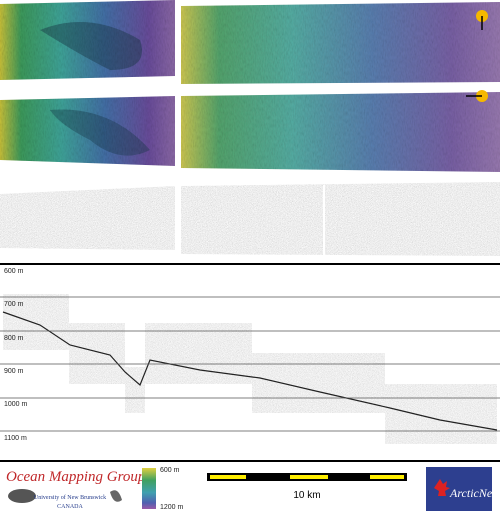 Image resolution: width=500 pixels, height=515 pixels. I want to click on depth-label: 1100 m, so click(15, 438).